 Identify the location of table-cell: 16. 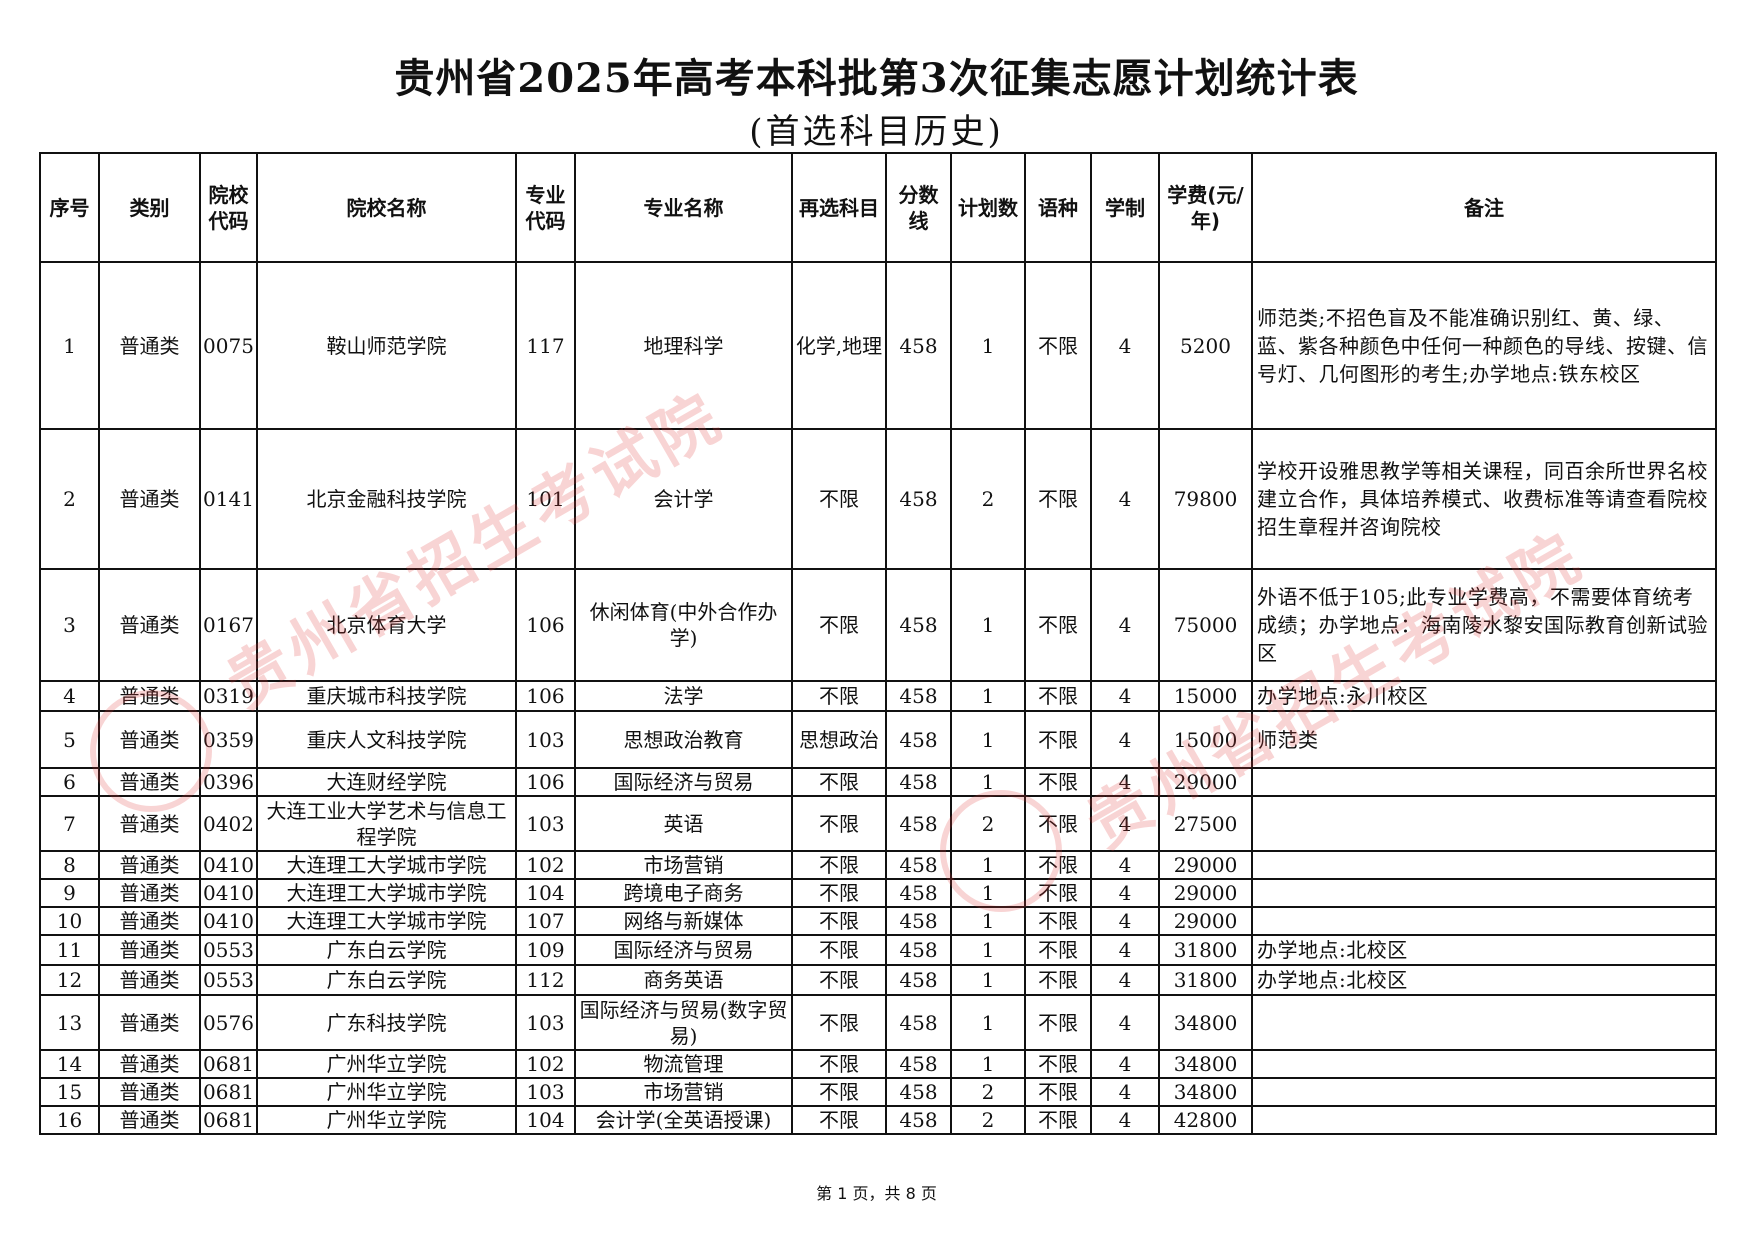
(69, 1120).